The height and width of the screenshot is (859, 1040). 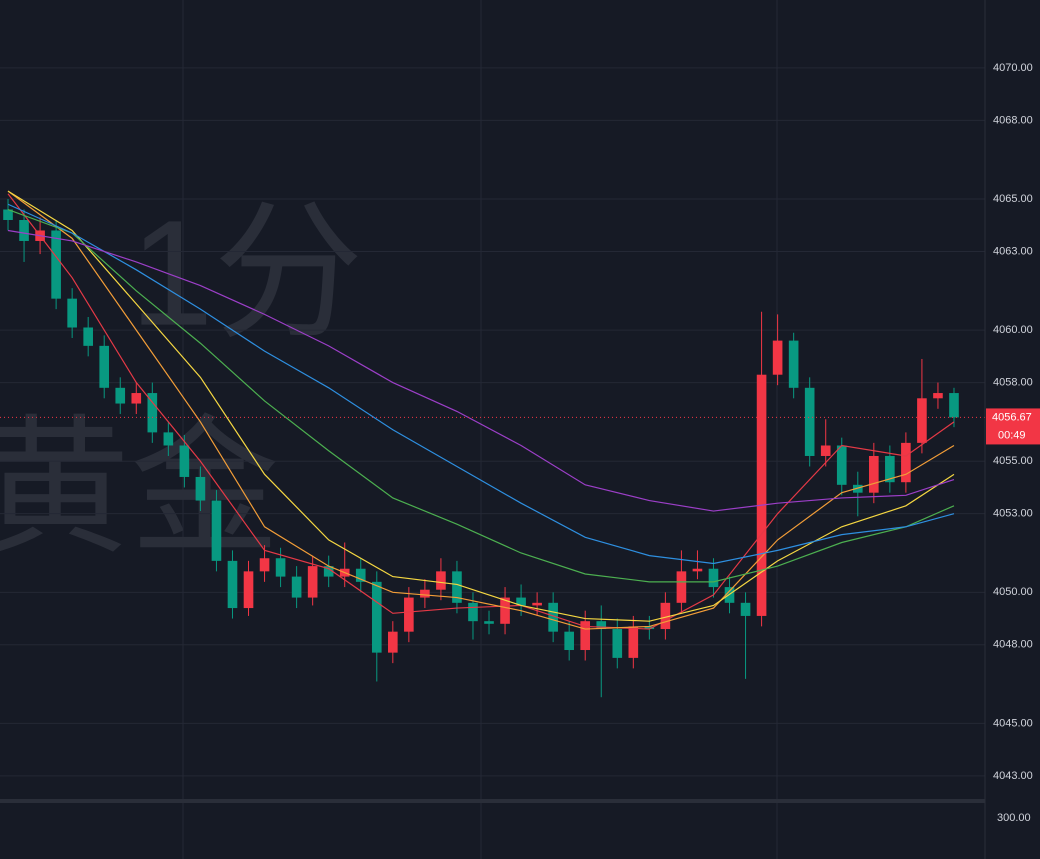 What do you see at coordinates (1012, 435) in the screenshot?
I see `countdown-label: 00:49` at bounding box center [1012, 435].